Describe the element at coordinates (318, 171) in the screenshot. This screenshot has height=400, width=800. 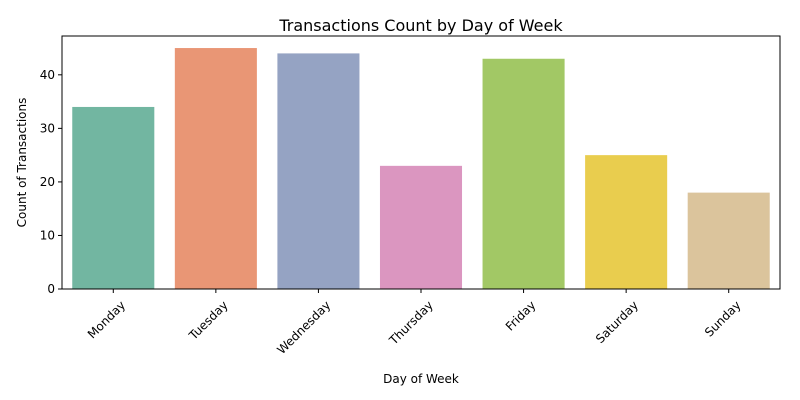
I see `bar-wednesday` at that location.